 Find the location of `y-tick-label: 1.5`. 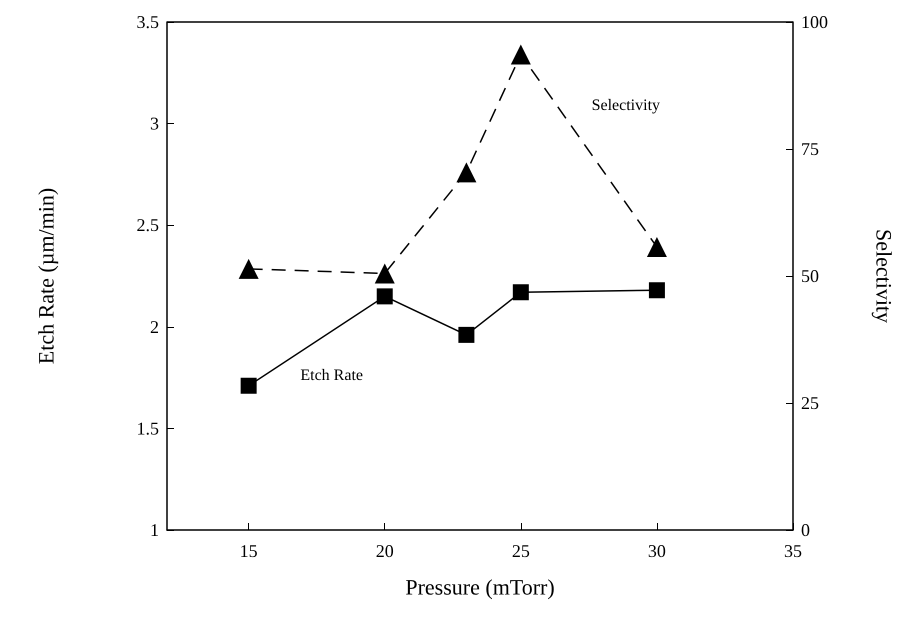

y-tick-label: 1.5 is located at coordinates (147, 428).